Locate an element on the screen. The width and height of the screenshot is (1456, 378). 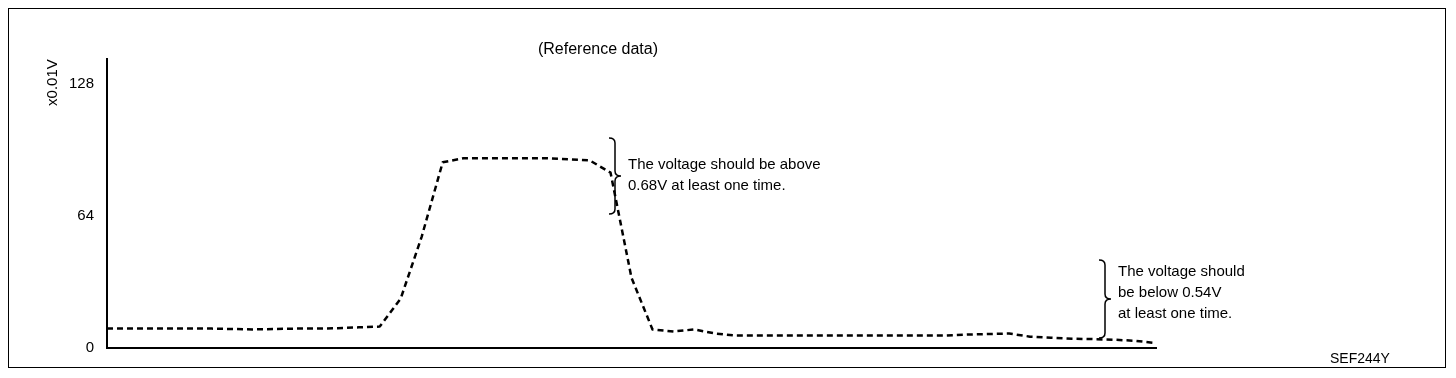
y-tick-label: 0 is located at coordinates (90, 347).